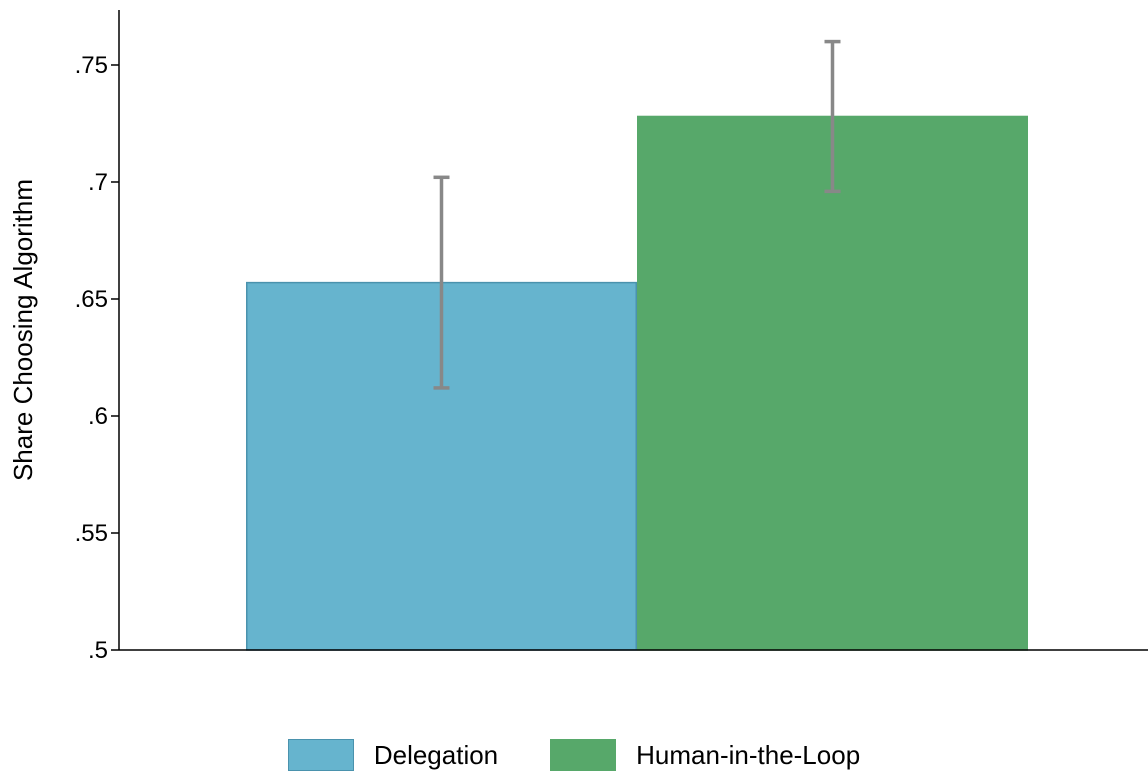 Image resolution: width=1148 pixels, height=776 pixels. What do you see at coordinates (441, 282) in the screenshot?
I see `error-bar-delegation` at bounding box center [441, 282].